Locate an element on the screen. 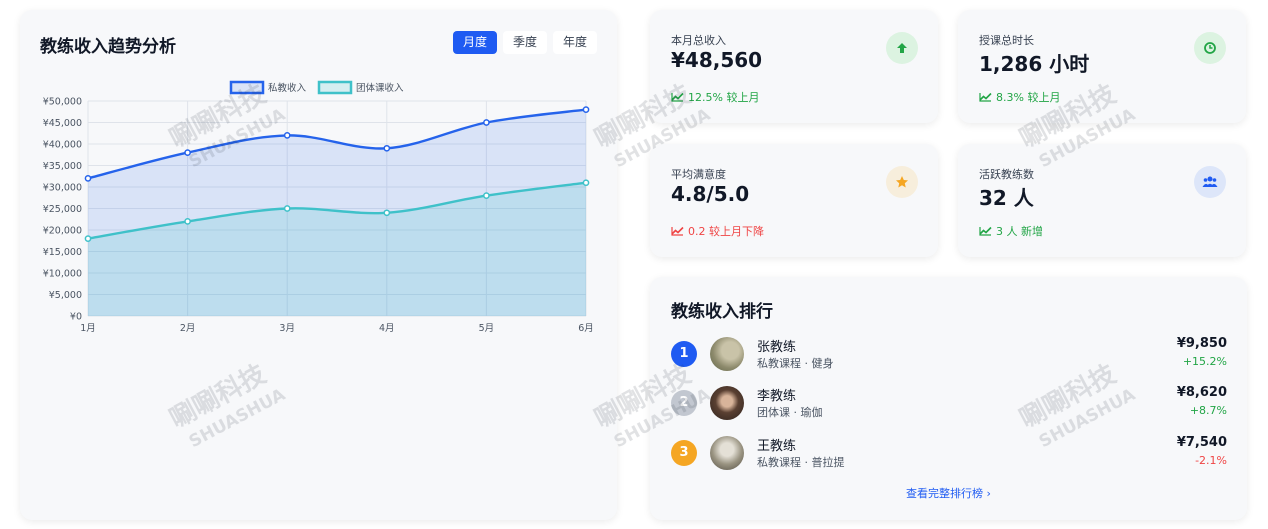 The width and height of the screenshot is (1268, 529). y-tick-label: ¥50,000 is located at coordinates (62, 102).